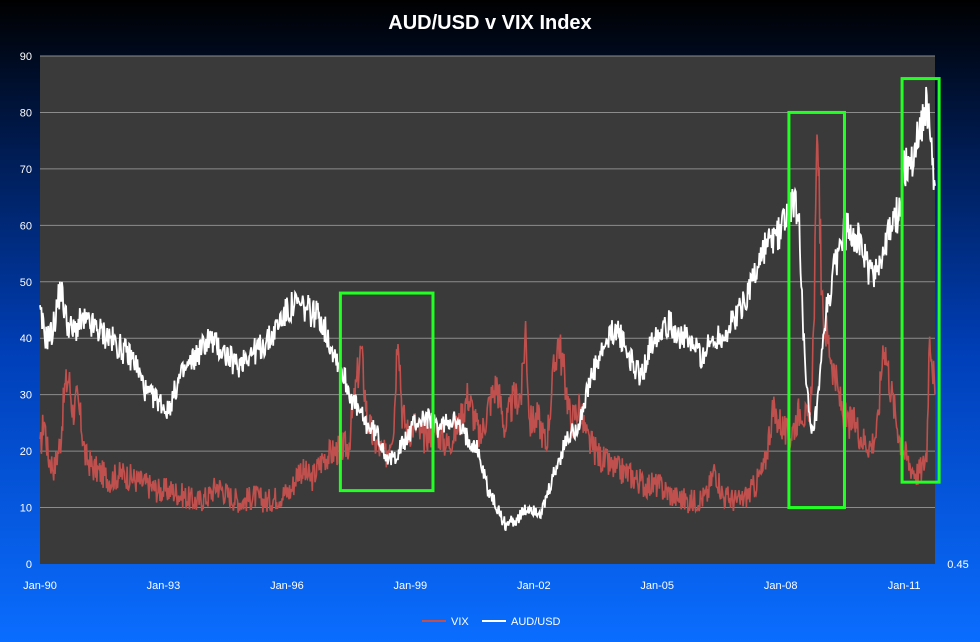 The height and width of the screenshot is (642, 980). What do you see at coordinates (460, 622) in the screenshot?
I see `legend-label-vix: VIX` at bounding box center [460, 622].